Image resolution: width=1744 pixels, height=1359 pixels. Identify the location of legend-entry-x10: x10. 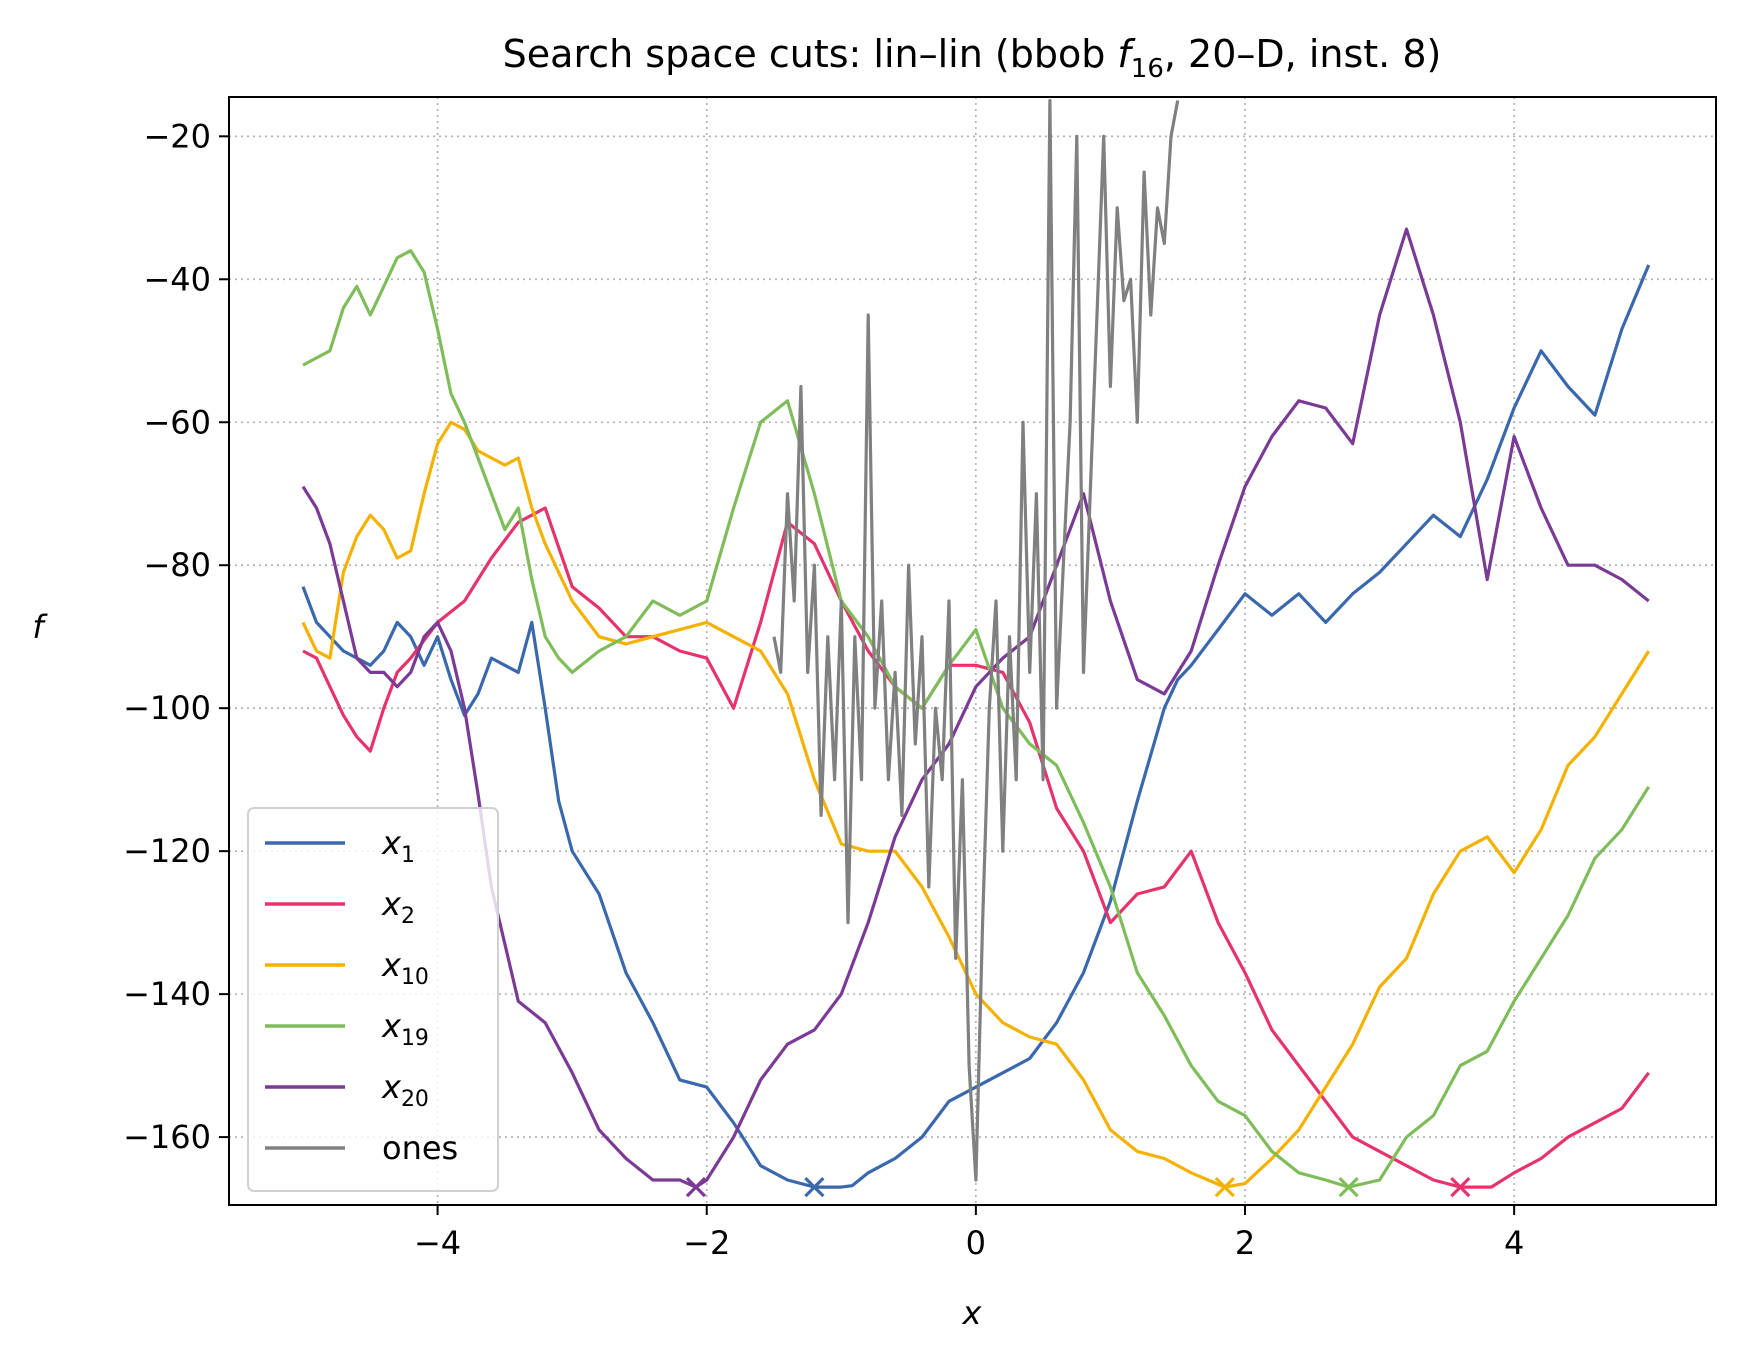
(347, 968).